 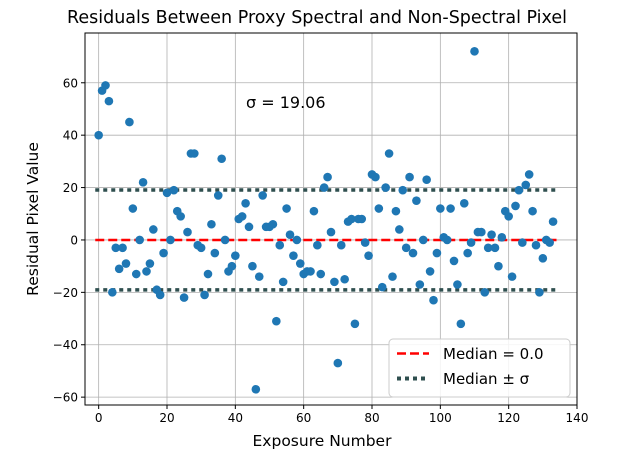 I want to click on x-tick-label: 20, so click(x=166, y=418).